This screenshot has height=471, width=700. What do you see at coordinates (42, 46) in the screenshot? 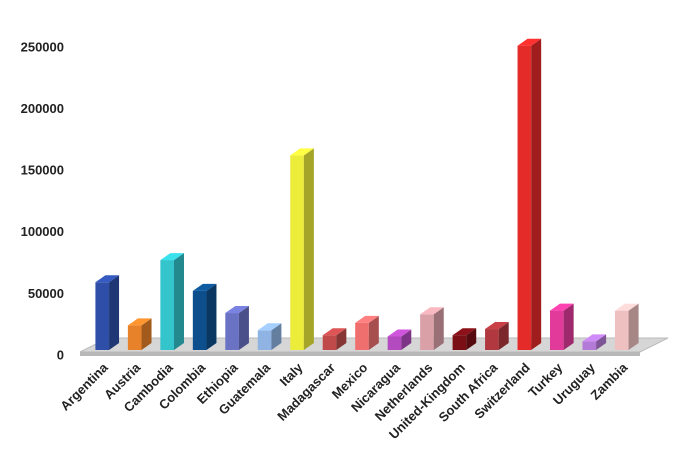
I see `y-tick-label: 250000` at bounding box center [42, 46].